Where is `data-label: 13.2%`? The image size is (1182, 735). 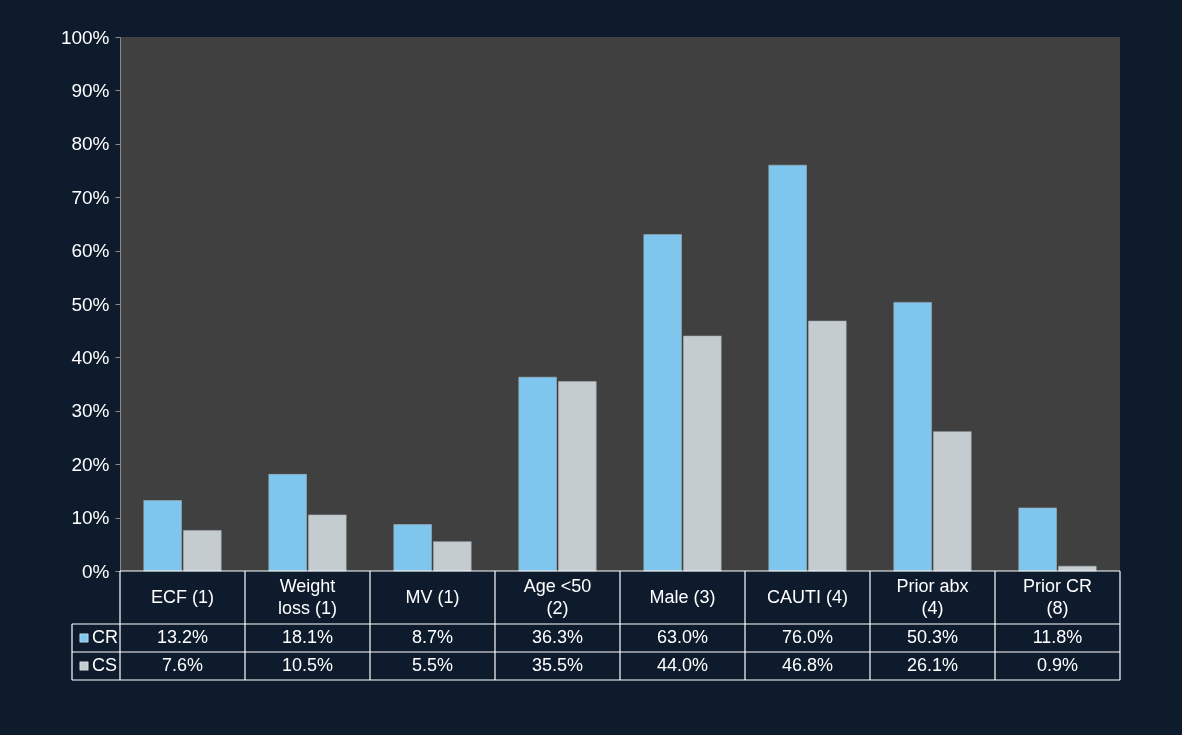 data-label: 13.2% is located at coordinates (182, 637).